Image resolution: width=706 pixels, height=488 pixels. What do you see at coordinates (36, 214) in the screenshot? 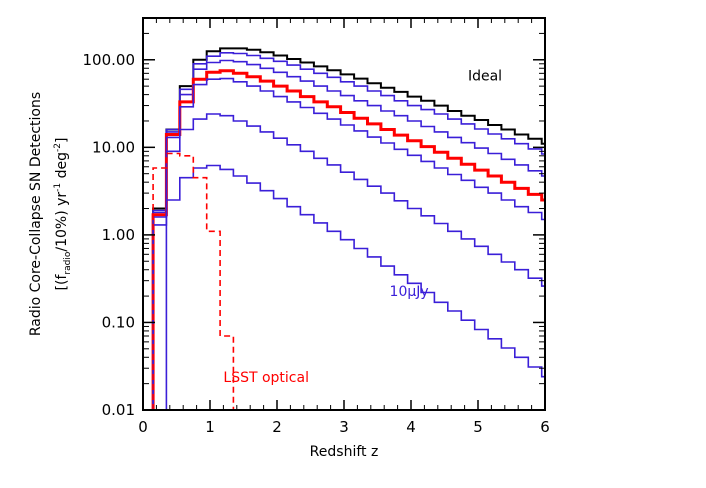
I see `y-axis-title: Radio Core-Collapse SN Detections` at bounding box center [36, 214].